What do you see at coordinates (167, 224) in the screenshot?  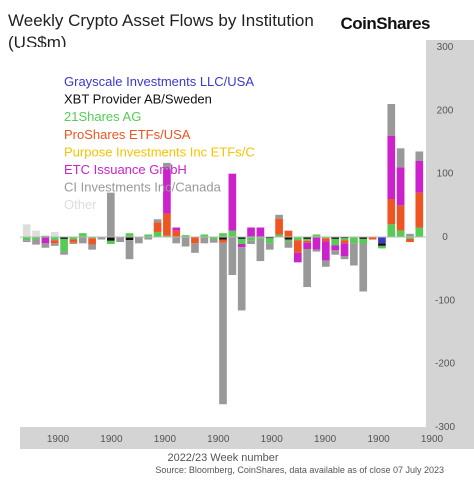 I see `bar-segment-s3-w15` at bounding box center [167, 224].